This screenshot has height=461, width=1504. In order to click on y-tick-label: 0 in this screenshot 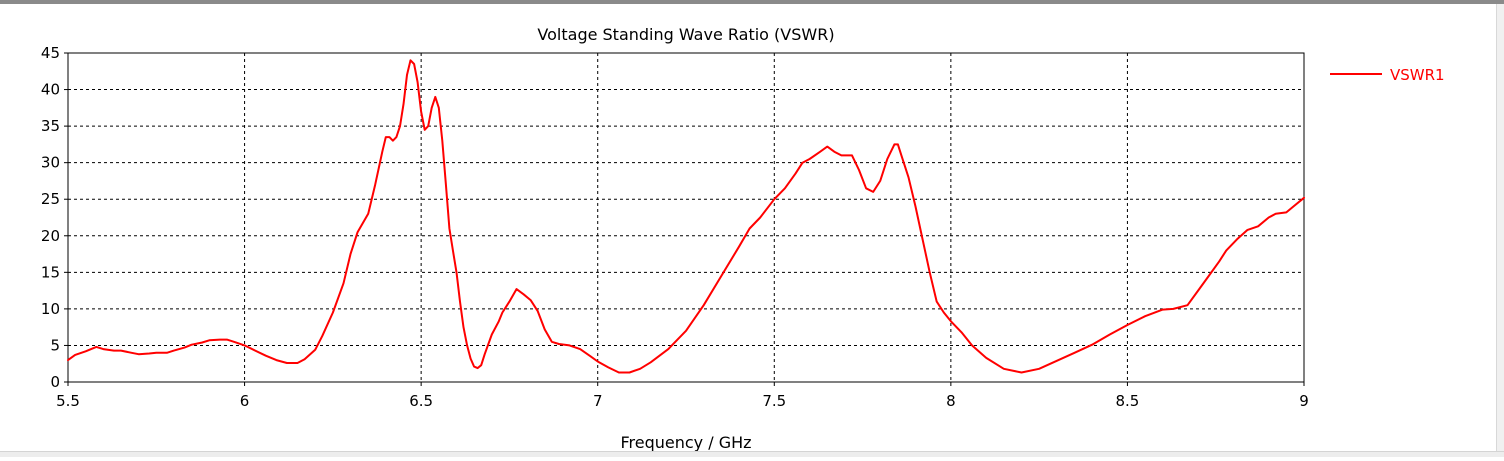, I will do `click(55, 382)`.